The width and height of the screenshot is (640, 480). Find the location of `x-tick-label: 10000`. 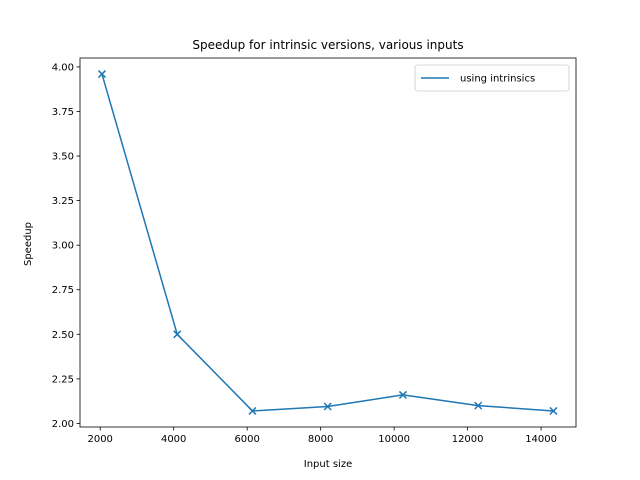

x-tick-label: 10000 is located at coordinates (394, 439).